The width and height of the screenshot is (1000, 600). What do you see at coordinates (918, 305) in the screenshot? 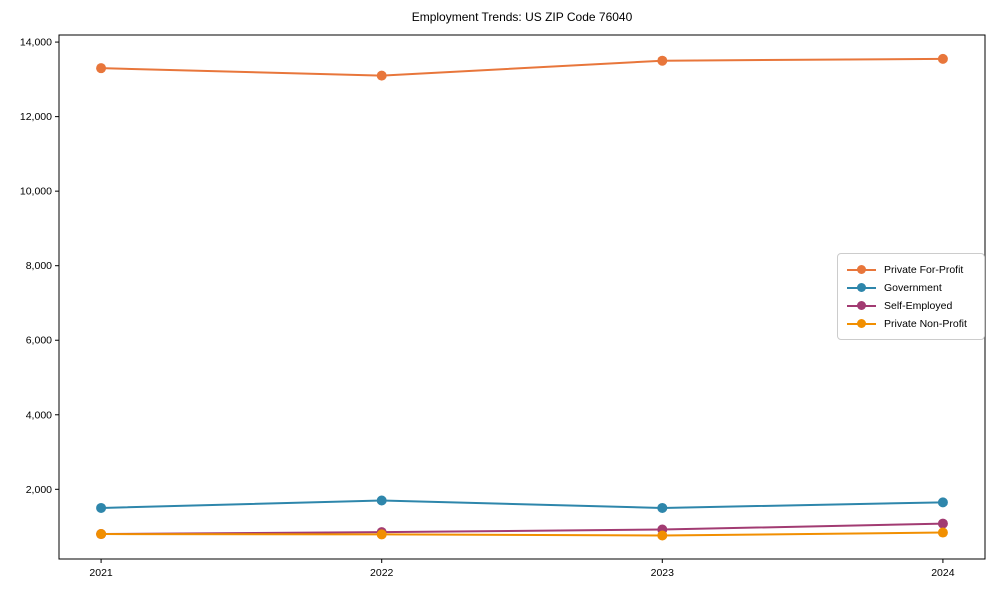
I see `legend-label-self-employed: Self-Employed` at bounding box center [918, 305].